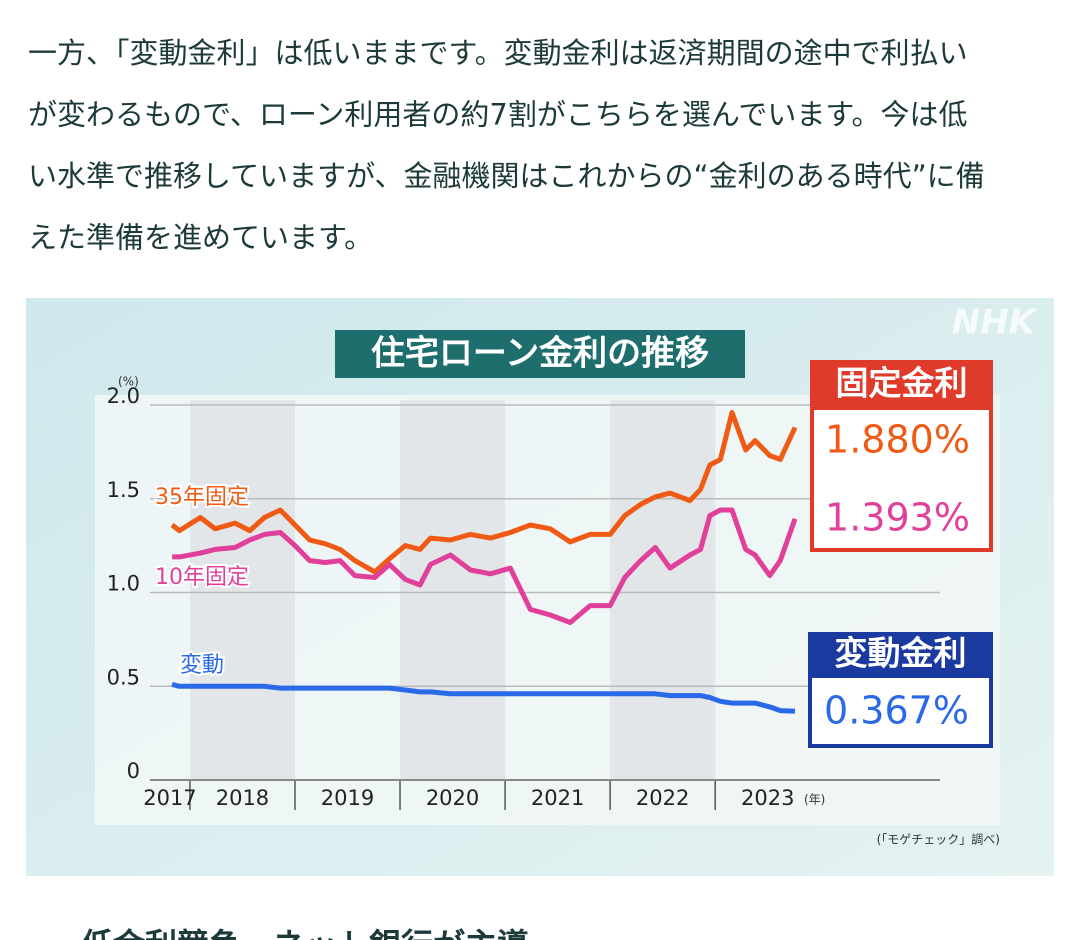 The height and width of the screenshot is (940, 1080). I want to click on y-tick-label: 1.0, so click(123, 584).